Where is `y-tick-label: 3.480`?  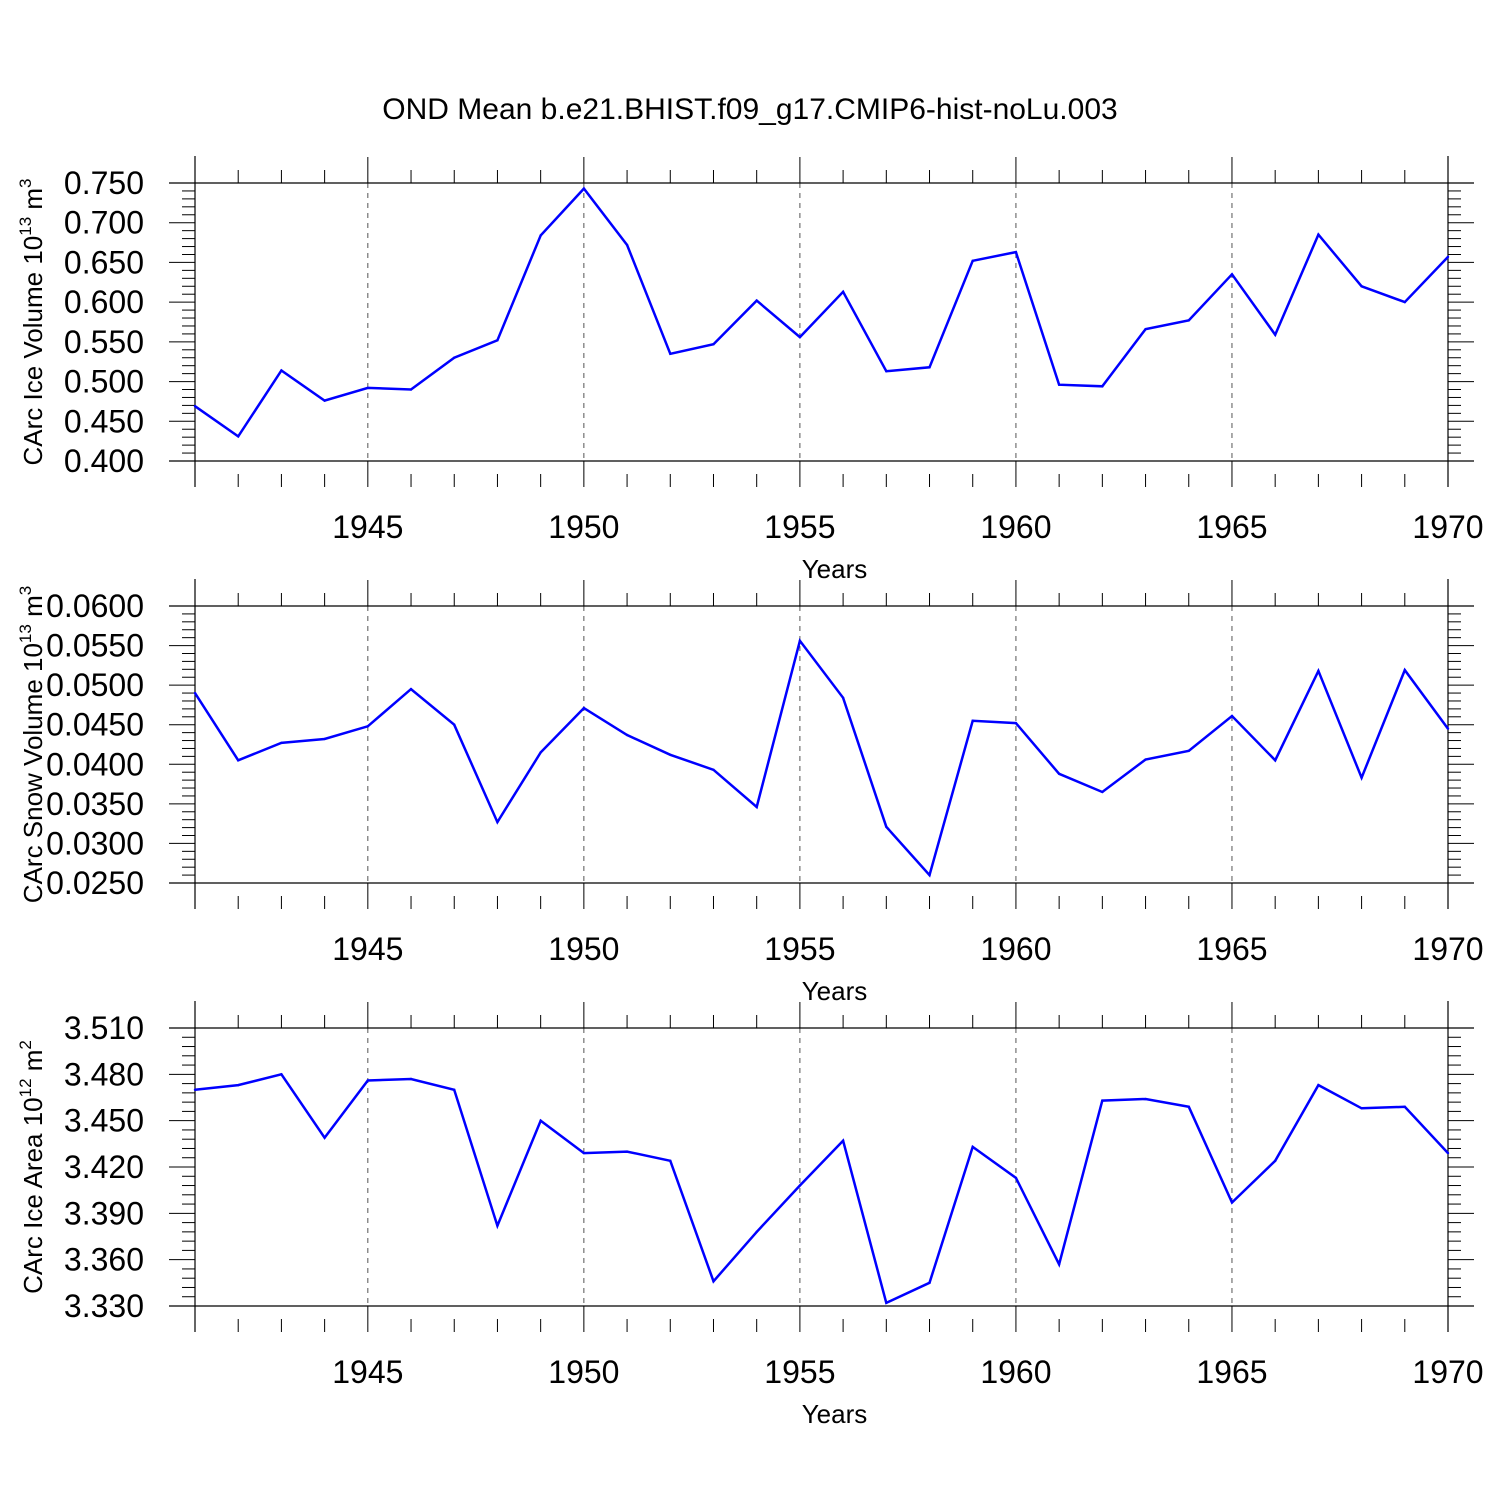
y-tick-label: 3.480 is located at coordinates (104, 1074).